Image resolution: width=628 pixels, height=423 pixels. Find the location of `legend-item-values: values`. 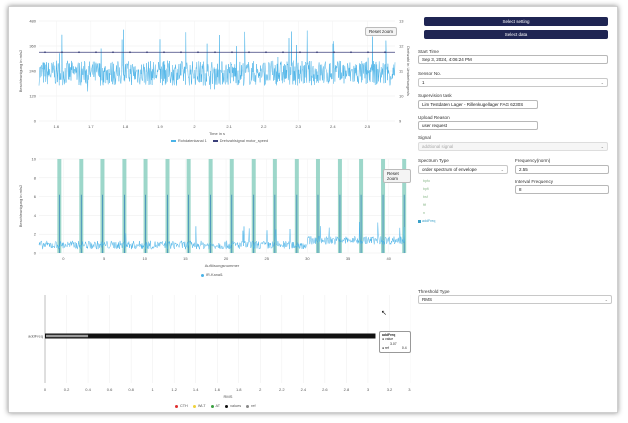

legend-item-values: values is located at coordinates (233, 406).